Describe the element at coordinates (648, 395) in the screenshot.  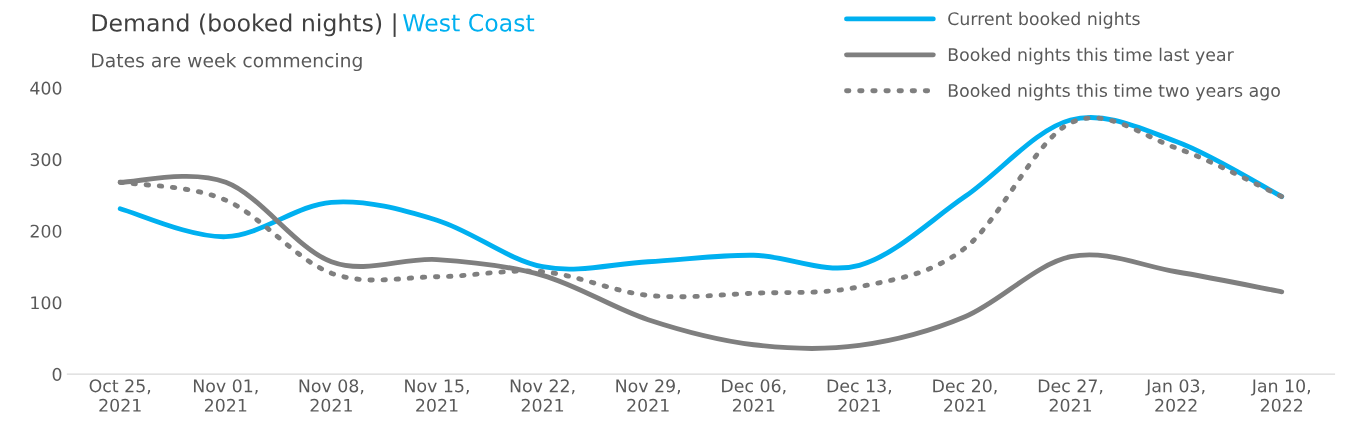
I see `x-tick-label: Nov 29, 2021` at that location.